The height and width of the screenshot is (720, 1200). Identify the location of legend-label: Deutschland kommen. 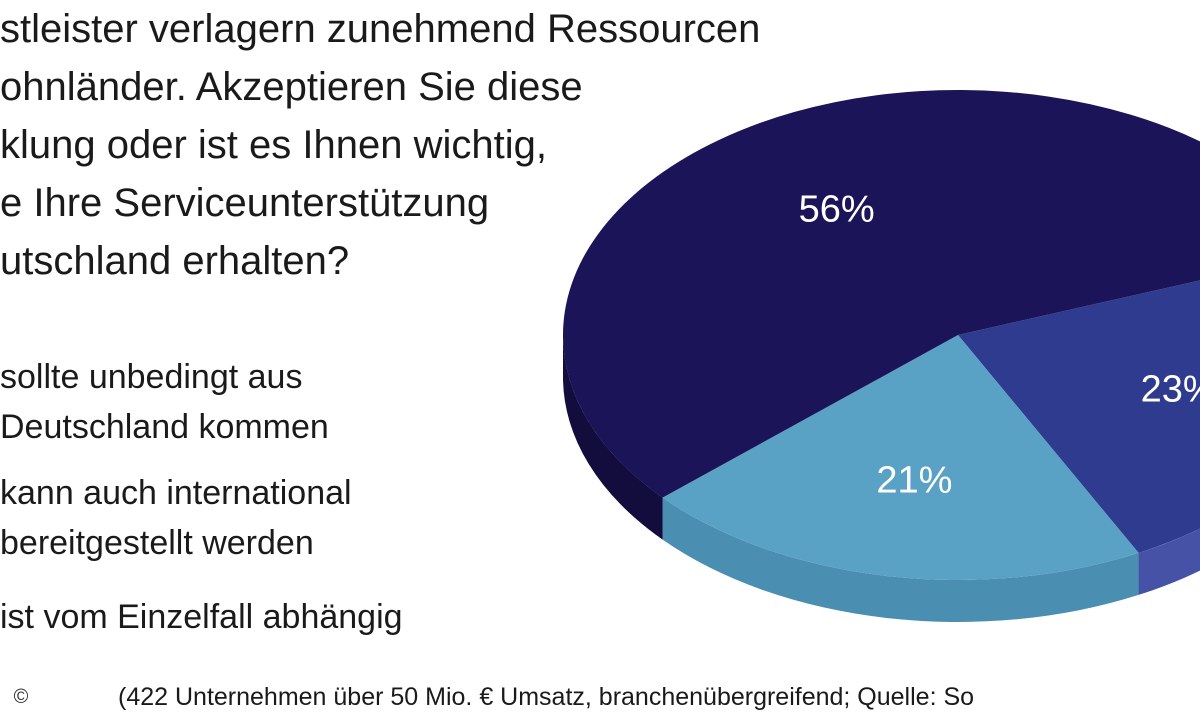
(164, 427).